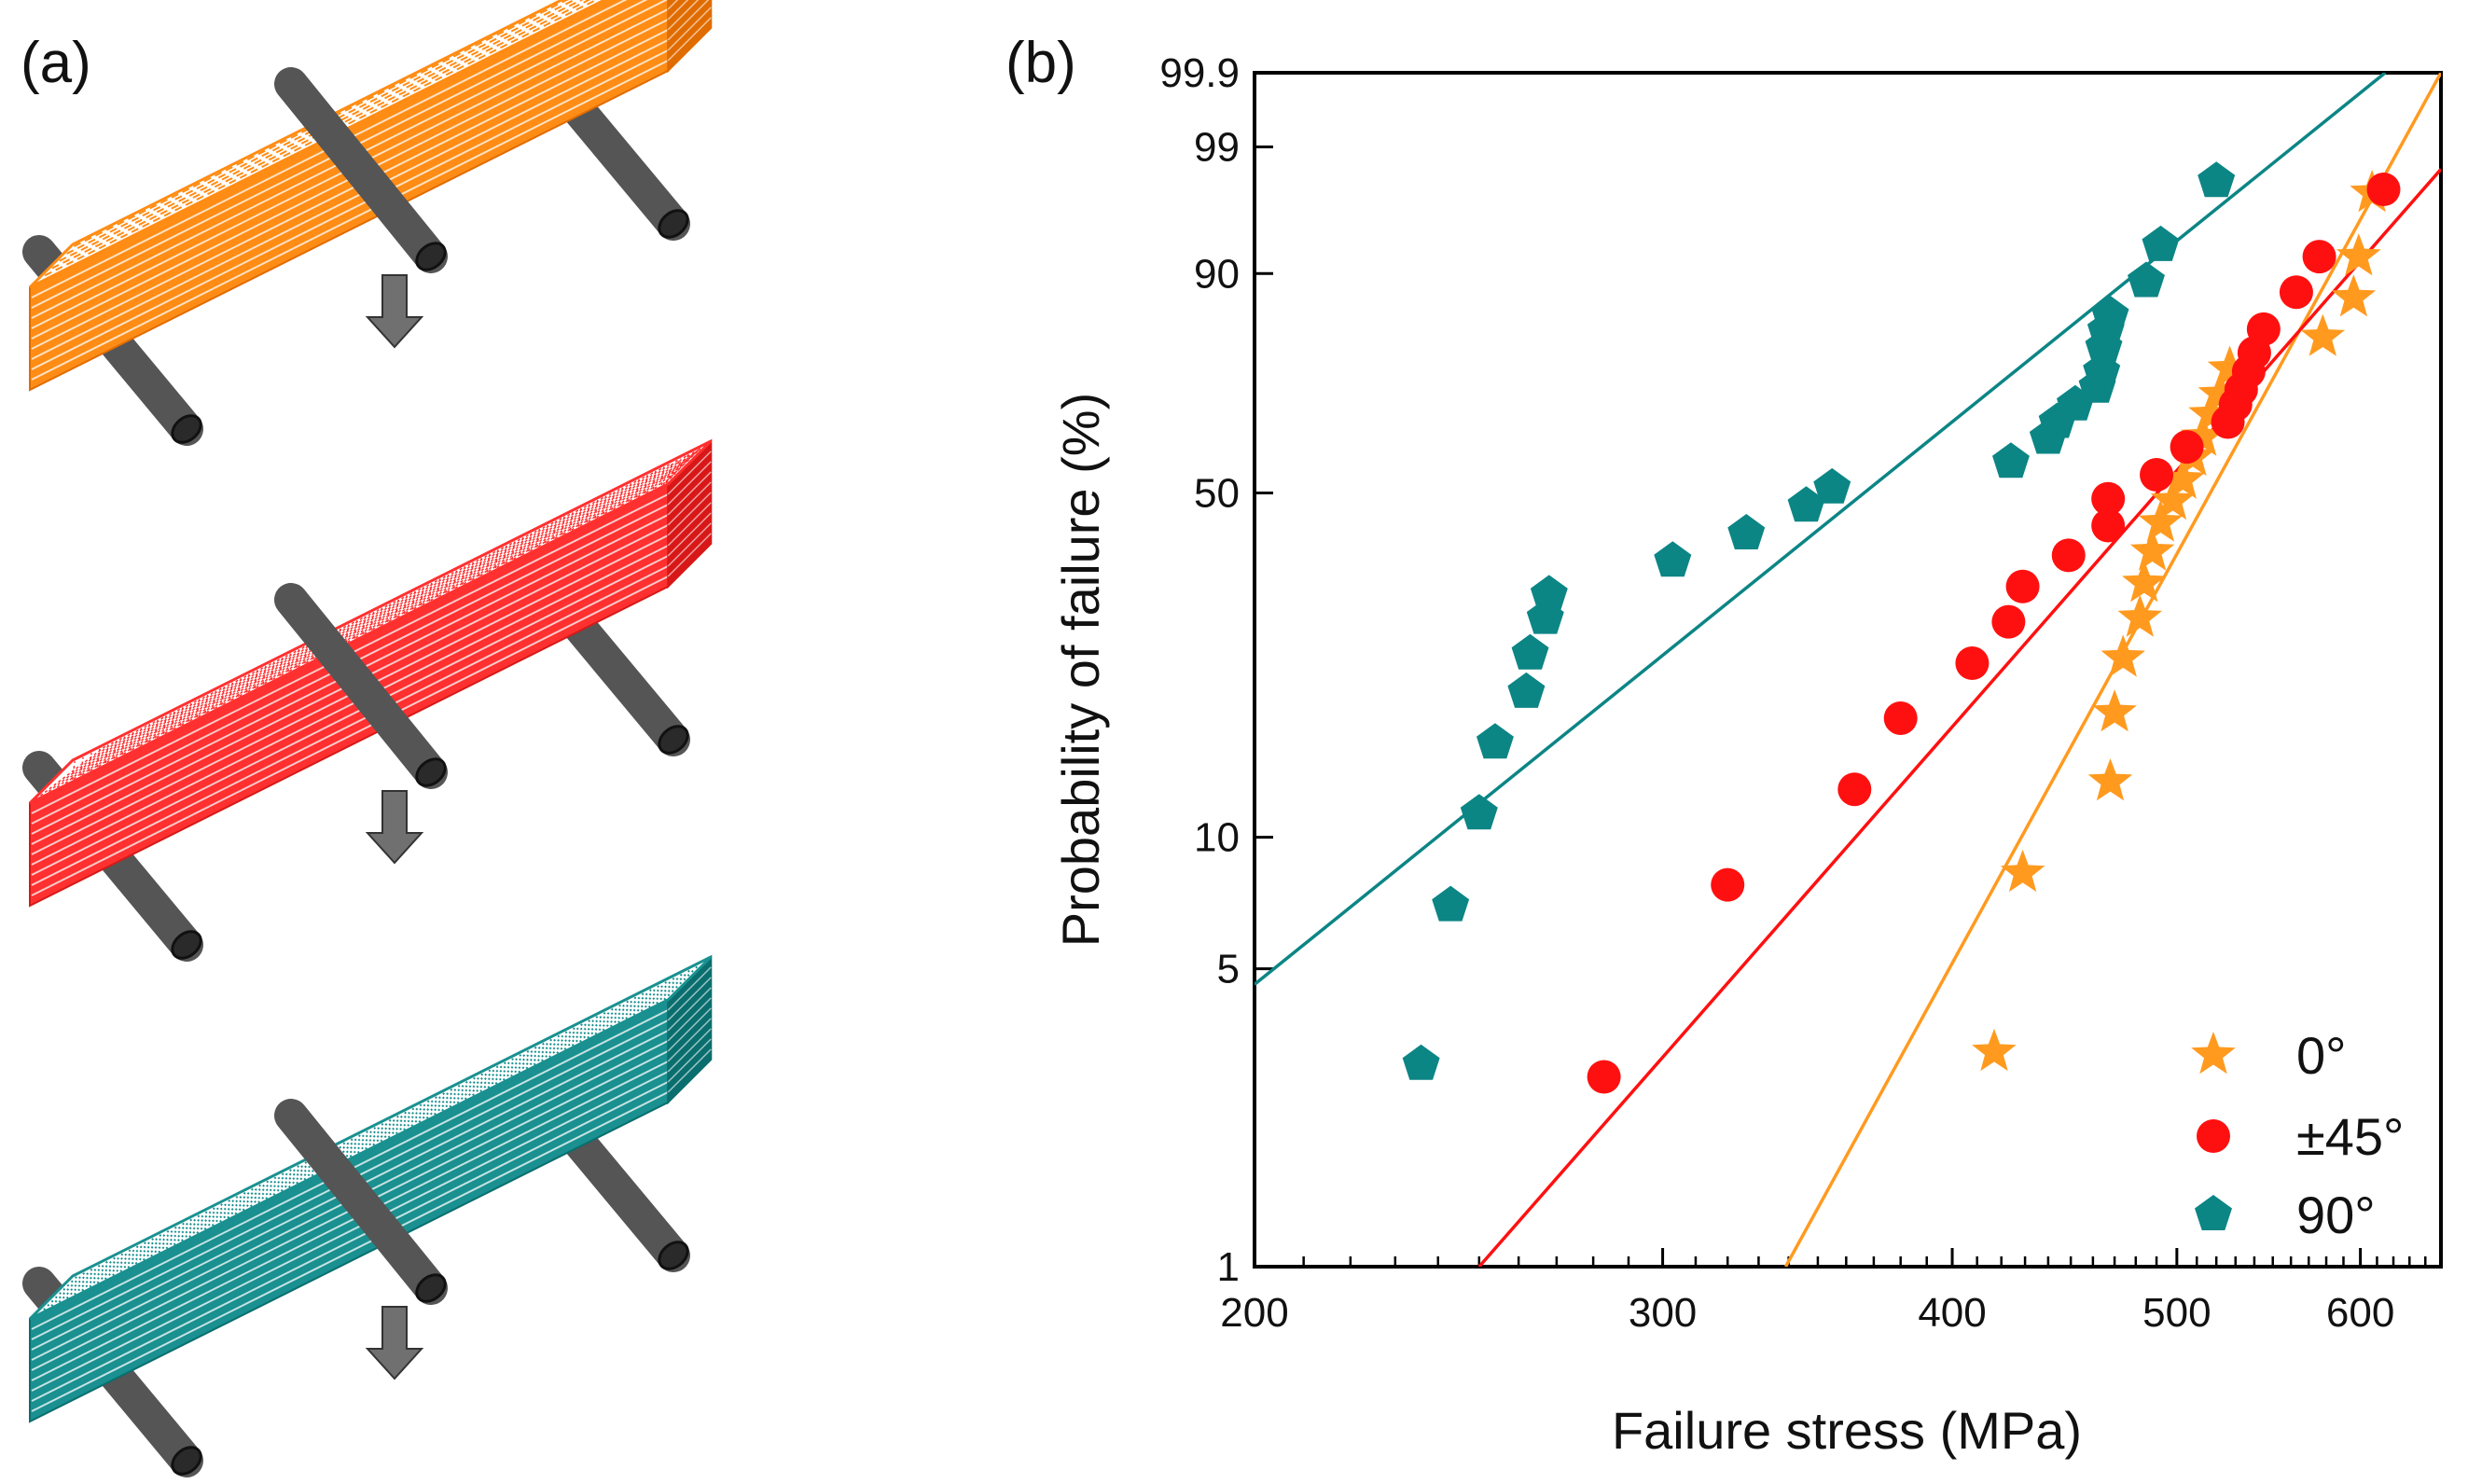 The image size is (2468, 1484). What do you see at coordinates (1080, 670) in the screenshot?
I see `y-axis-title: Probability of failure (%)` at bounding box center [1080, 670].